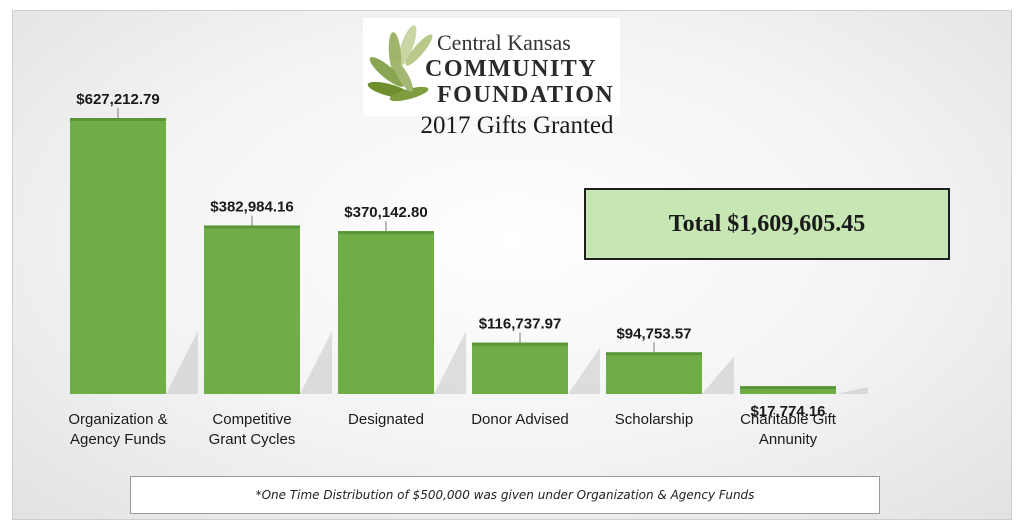 This screenshot has height=530, width=1024. What do you see at coordinates (520, 419) in the screenshot?
I see `category-label: Donor Advised` at bounding box center [520, 419].